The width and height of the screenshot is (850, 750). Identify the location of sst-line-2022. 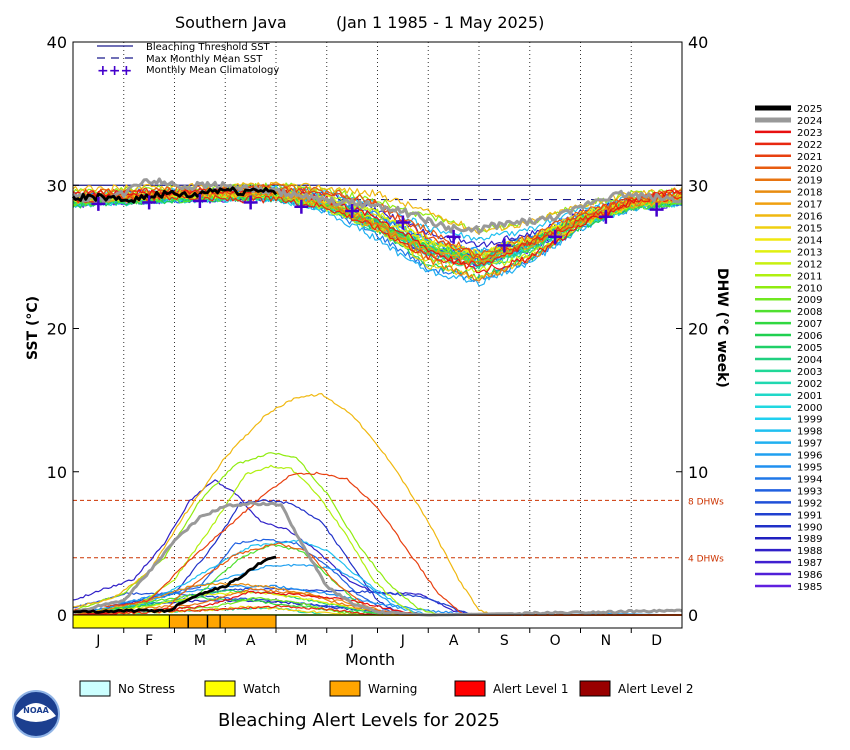
(377, 229).